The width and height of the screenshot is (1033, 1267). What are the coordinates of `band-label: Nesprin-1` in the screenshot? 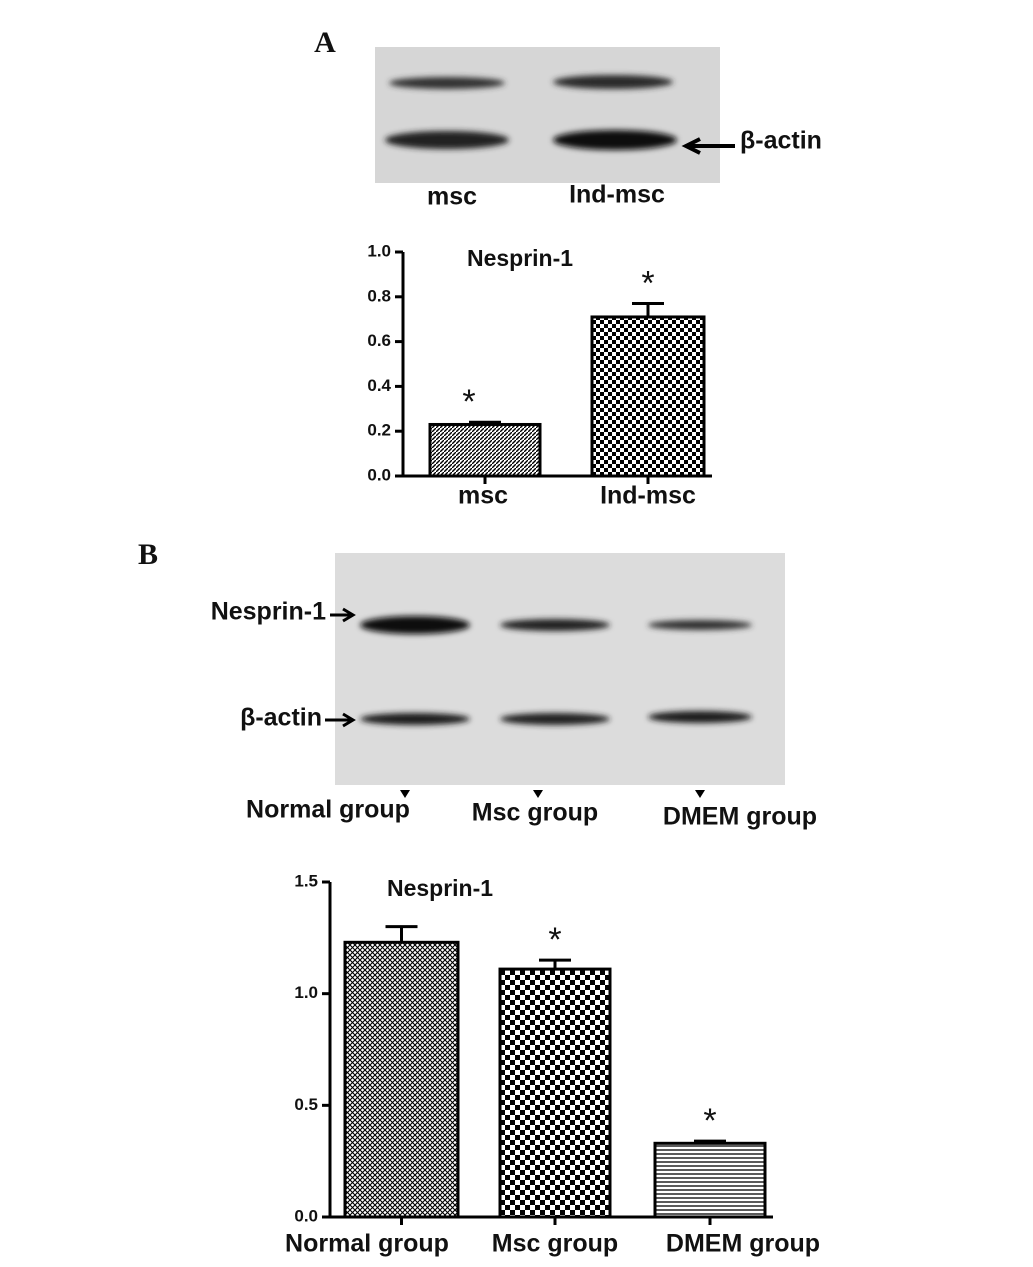 It's located at (268, 612).